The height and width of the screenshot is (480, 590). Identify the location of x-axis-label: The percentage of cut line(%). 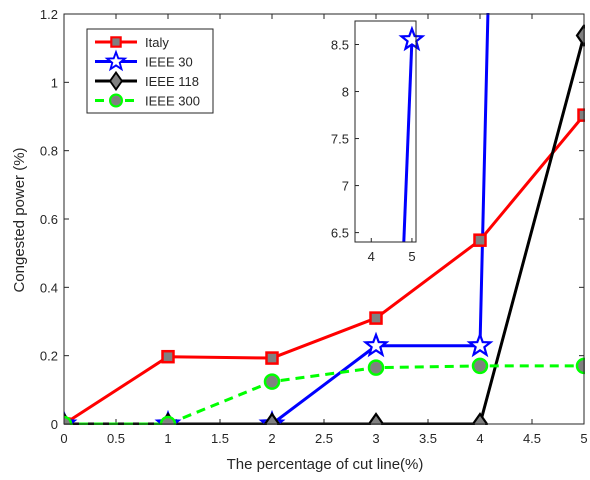
(325, 464).